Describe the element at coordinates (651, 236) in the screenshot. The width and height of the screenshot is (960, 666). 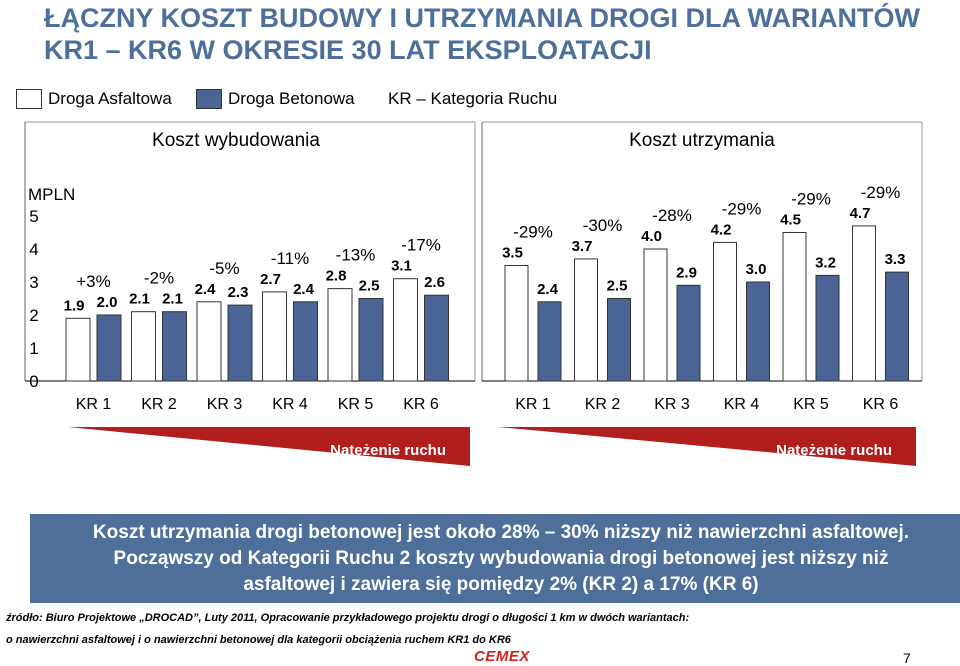
I see `asphalt-value-label: 4.0` at that location.